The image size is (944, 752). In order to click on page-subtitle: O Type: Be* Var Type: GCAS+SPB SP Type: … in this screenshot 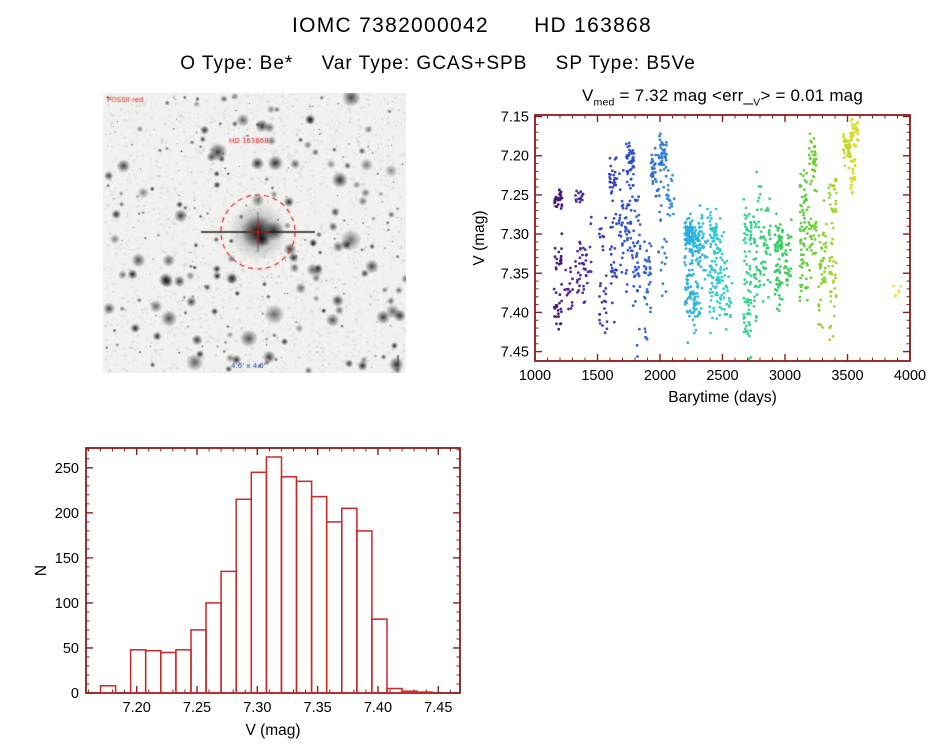, I will do `click(455, 64)`.